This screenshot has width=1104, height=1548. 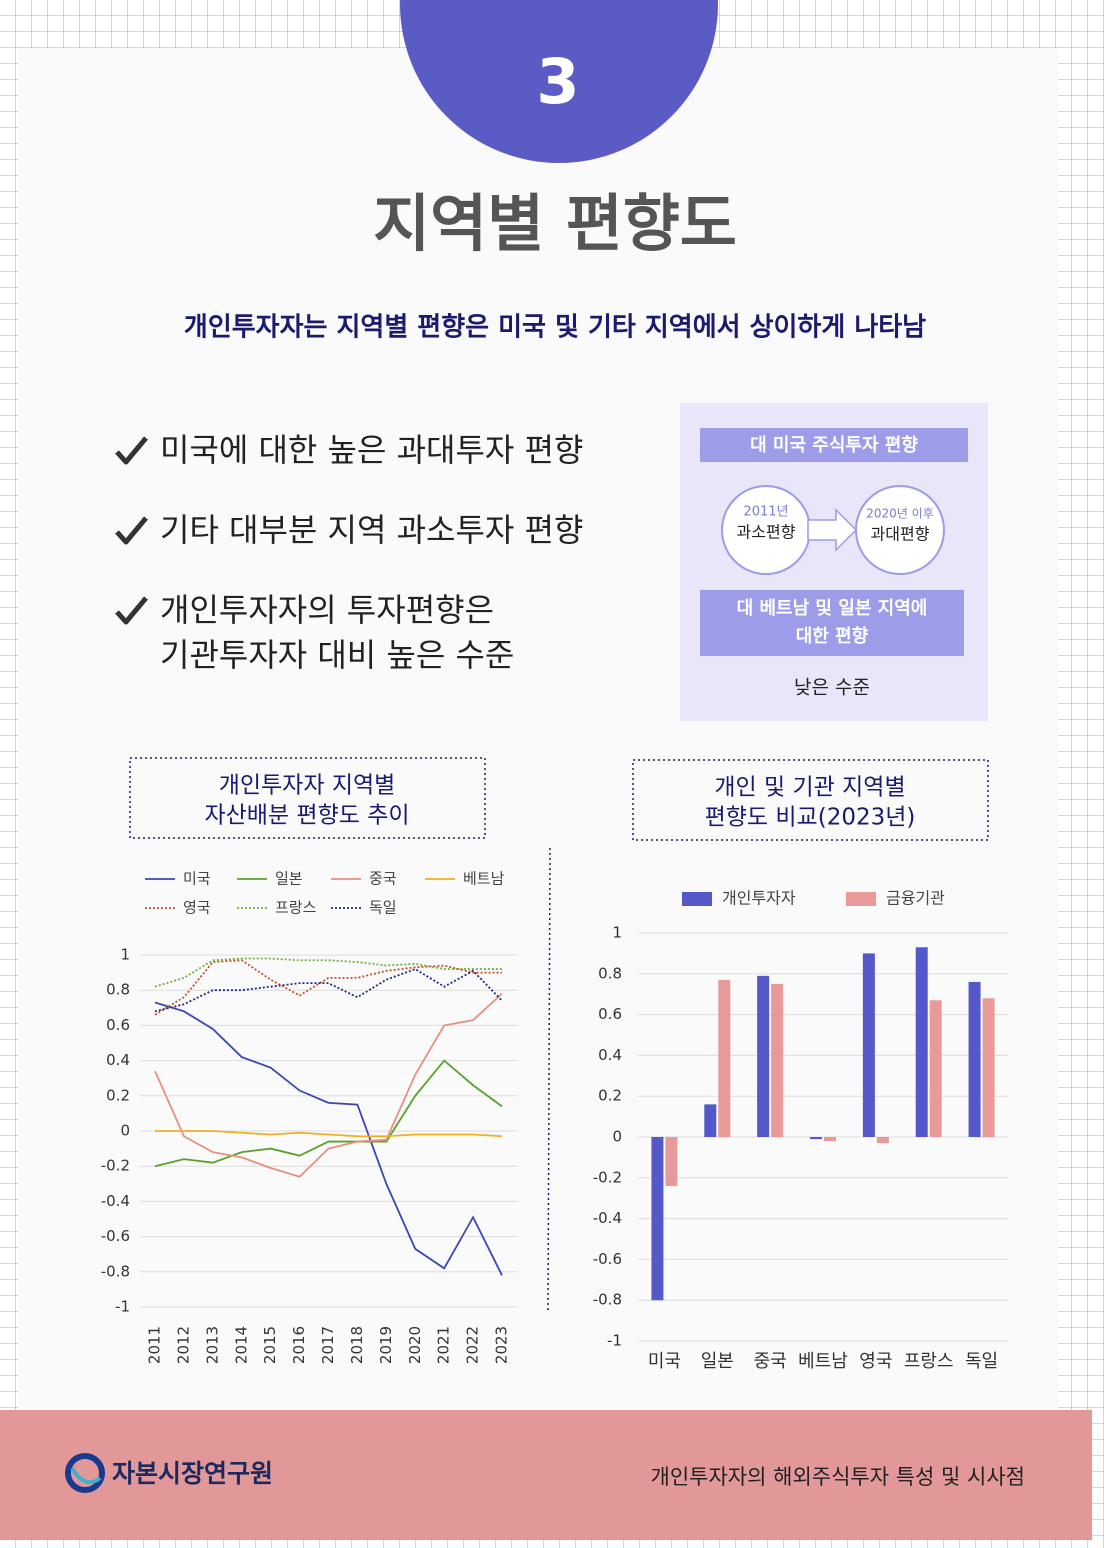 What do you see at coordinates (832, 623) in the screenshot?
I see `side-heading2-bar` at bounding box center [832, 623].